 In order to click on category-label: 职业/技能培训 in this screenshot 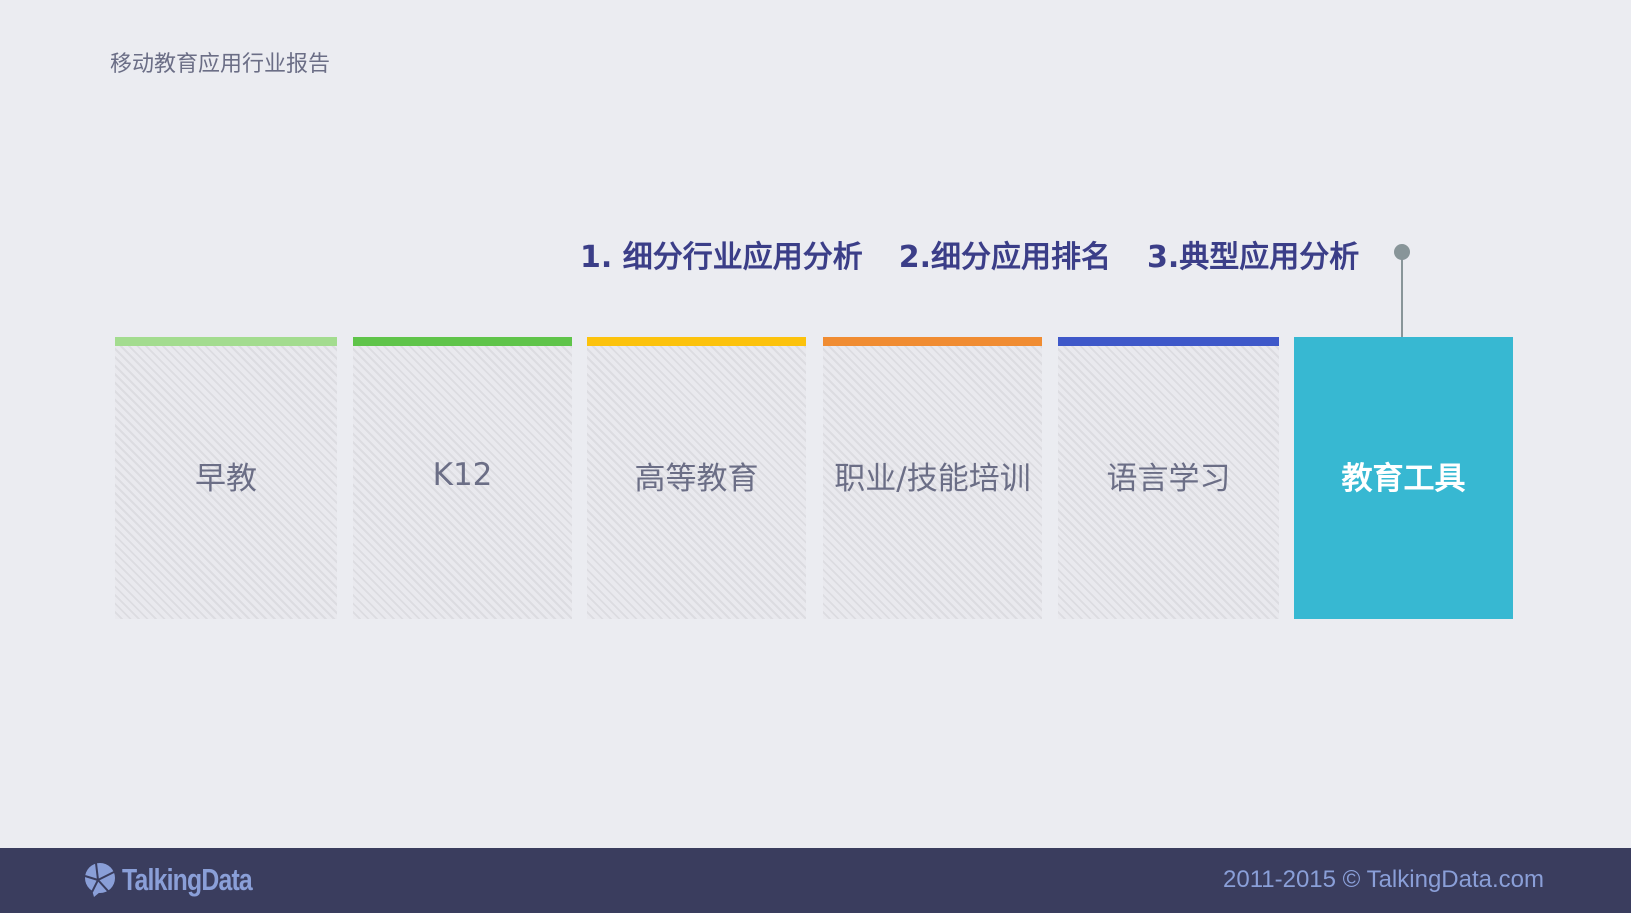, I will do `click(932, 478)`.